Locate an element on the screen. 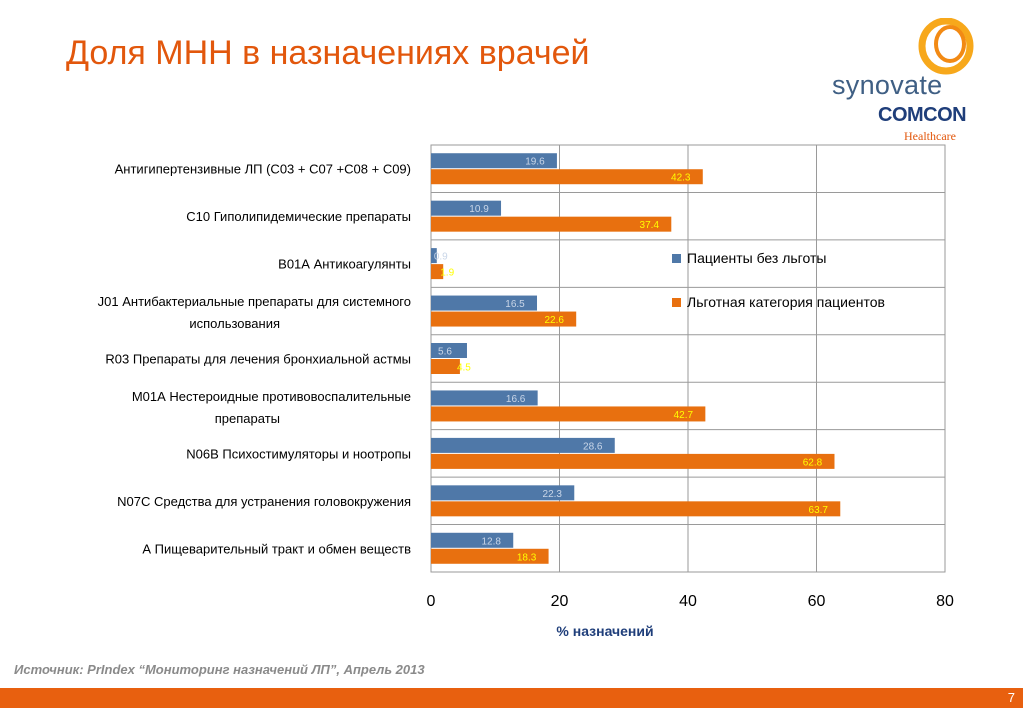 The height and width of the screenshot is (708, 1023). data-label-series-1: 16.5 is located at coordinates (515, 304).